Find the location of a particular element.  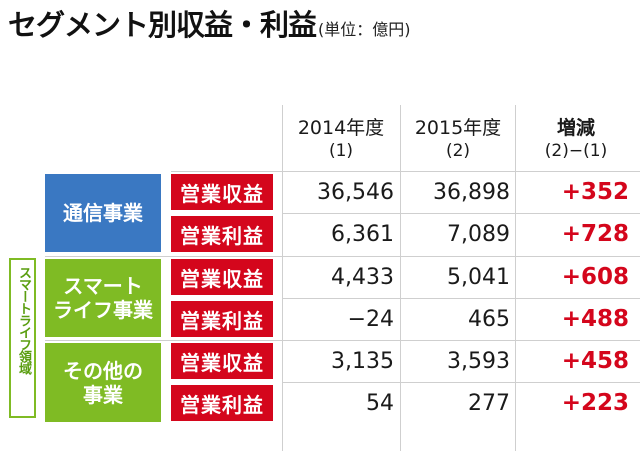

value-diff: +608 is located at coordinates (595, 277).